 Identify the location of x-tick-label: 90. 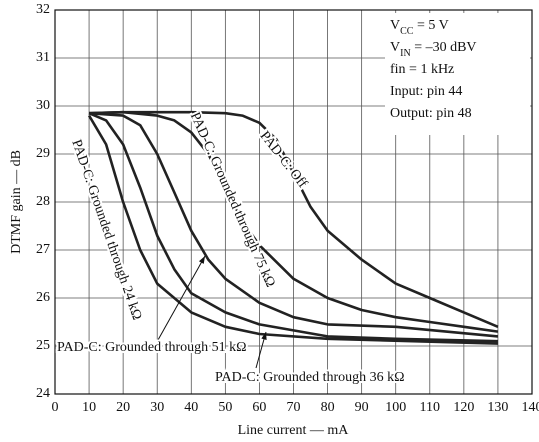
(362, 407).